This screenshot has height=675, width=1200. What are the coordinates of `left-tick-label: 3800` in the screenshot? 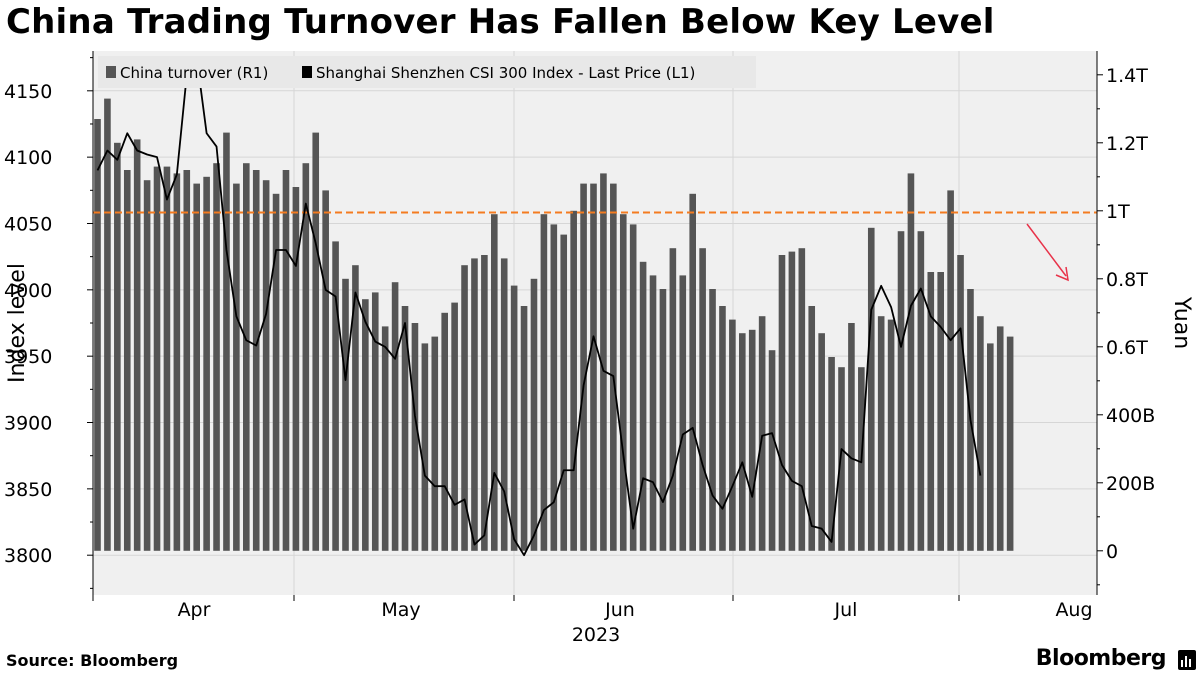 It's located at (28, 556).